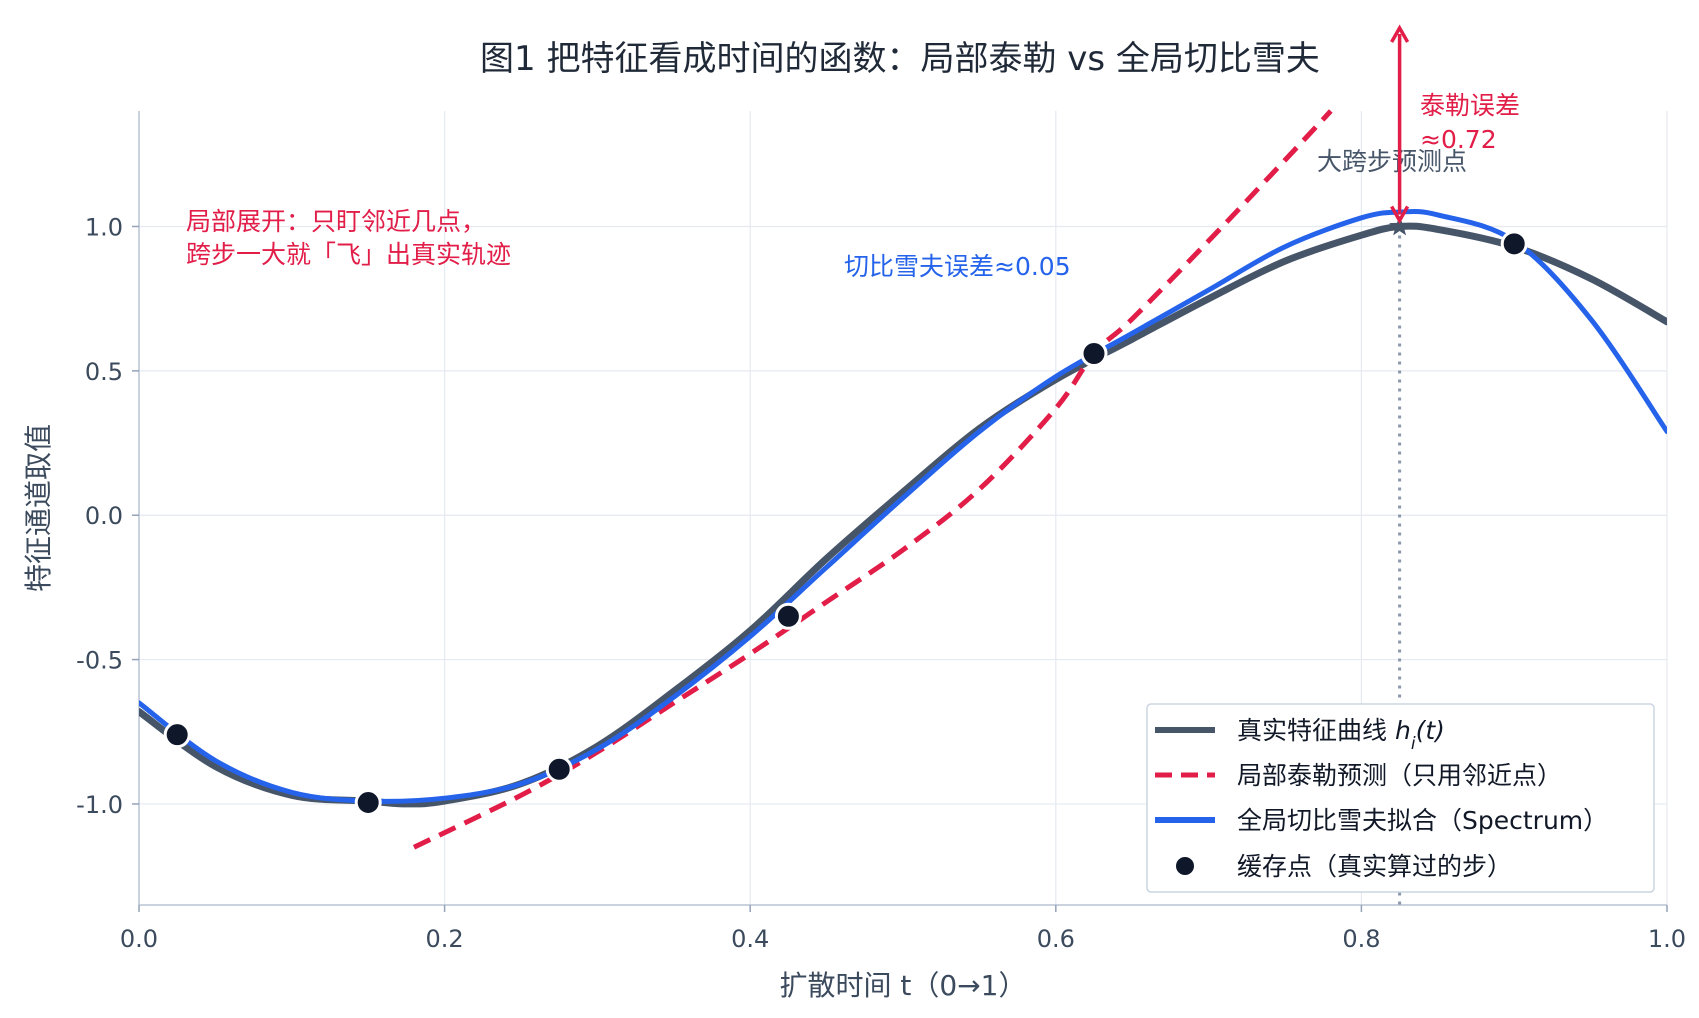 The width and height of the screenshot is (1699, 1018). I want to click on chart-title: 图1 把特征看成时间的函数：局部泰勒 vs 全局切比雪夫, so click(900, 59).